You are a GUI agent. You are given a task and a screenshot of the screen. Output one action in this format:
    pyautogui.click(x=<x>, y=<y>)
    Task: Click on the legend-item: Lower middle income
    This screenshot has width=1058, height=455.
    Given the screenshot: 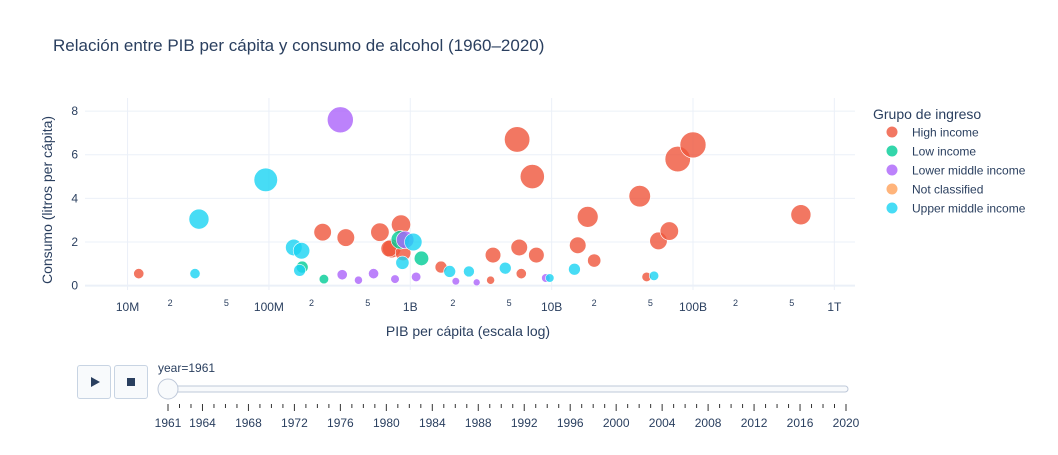 What is the action you would take?
    pyautogui.click(x=956, y=171)
    